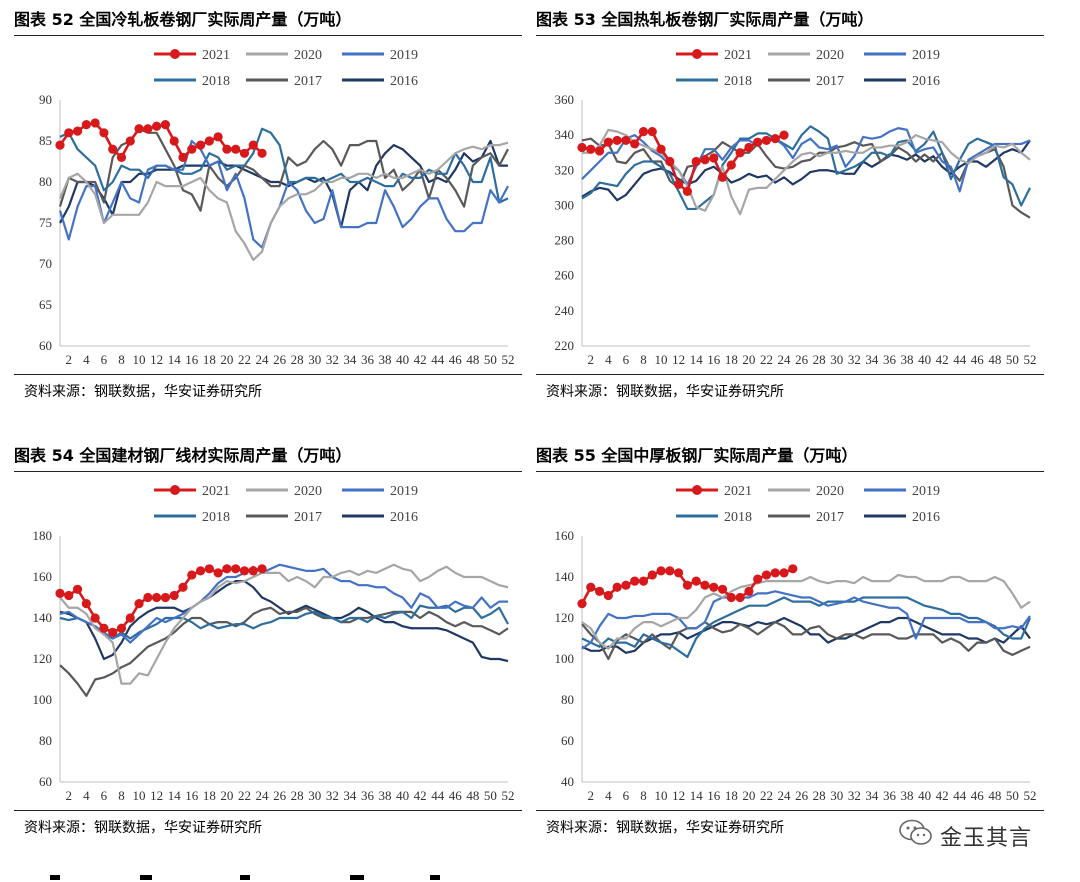  I want to click on x-tick-label: 12, so click(156, 359).